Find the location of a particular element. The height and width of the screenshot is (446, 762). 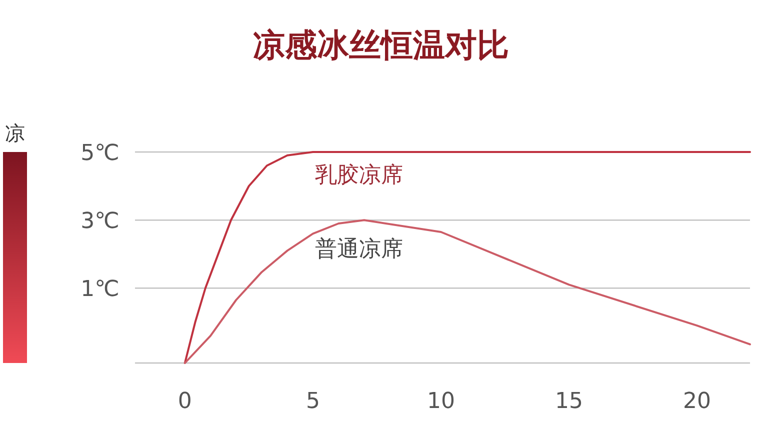

y-tick-label: 1℃ is located at coordinates (100, 289).